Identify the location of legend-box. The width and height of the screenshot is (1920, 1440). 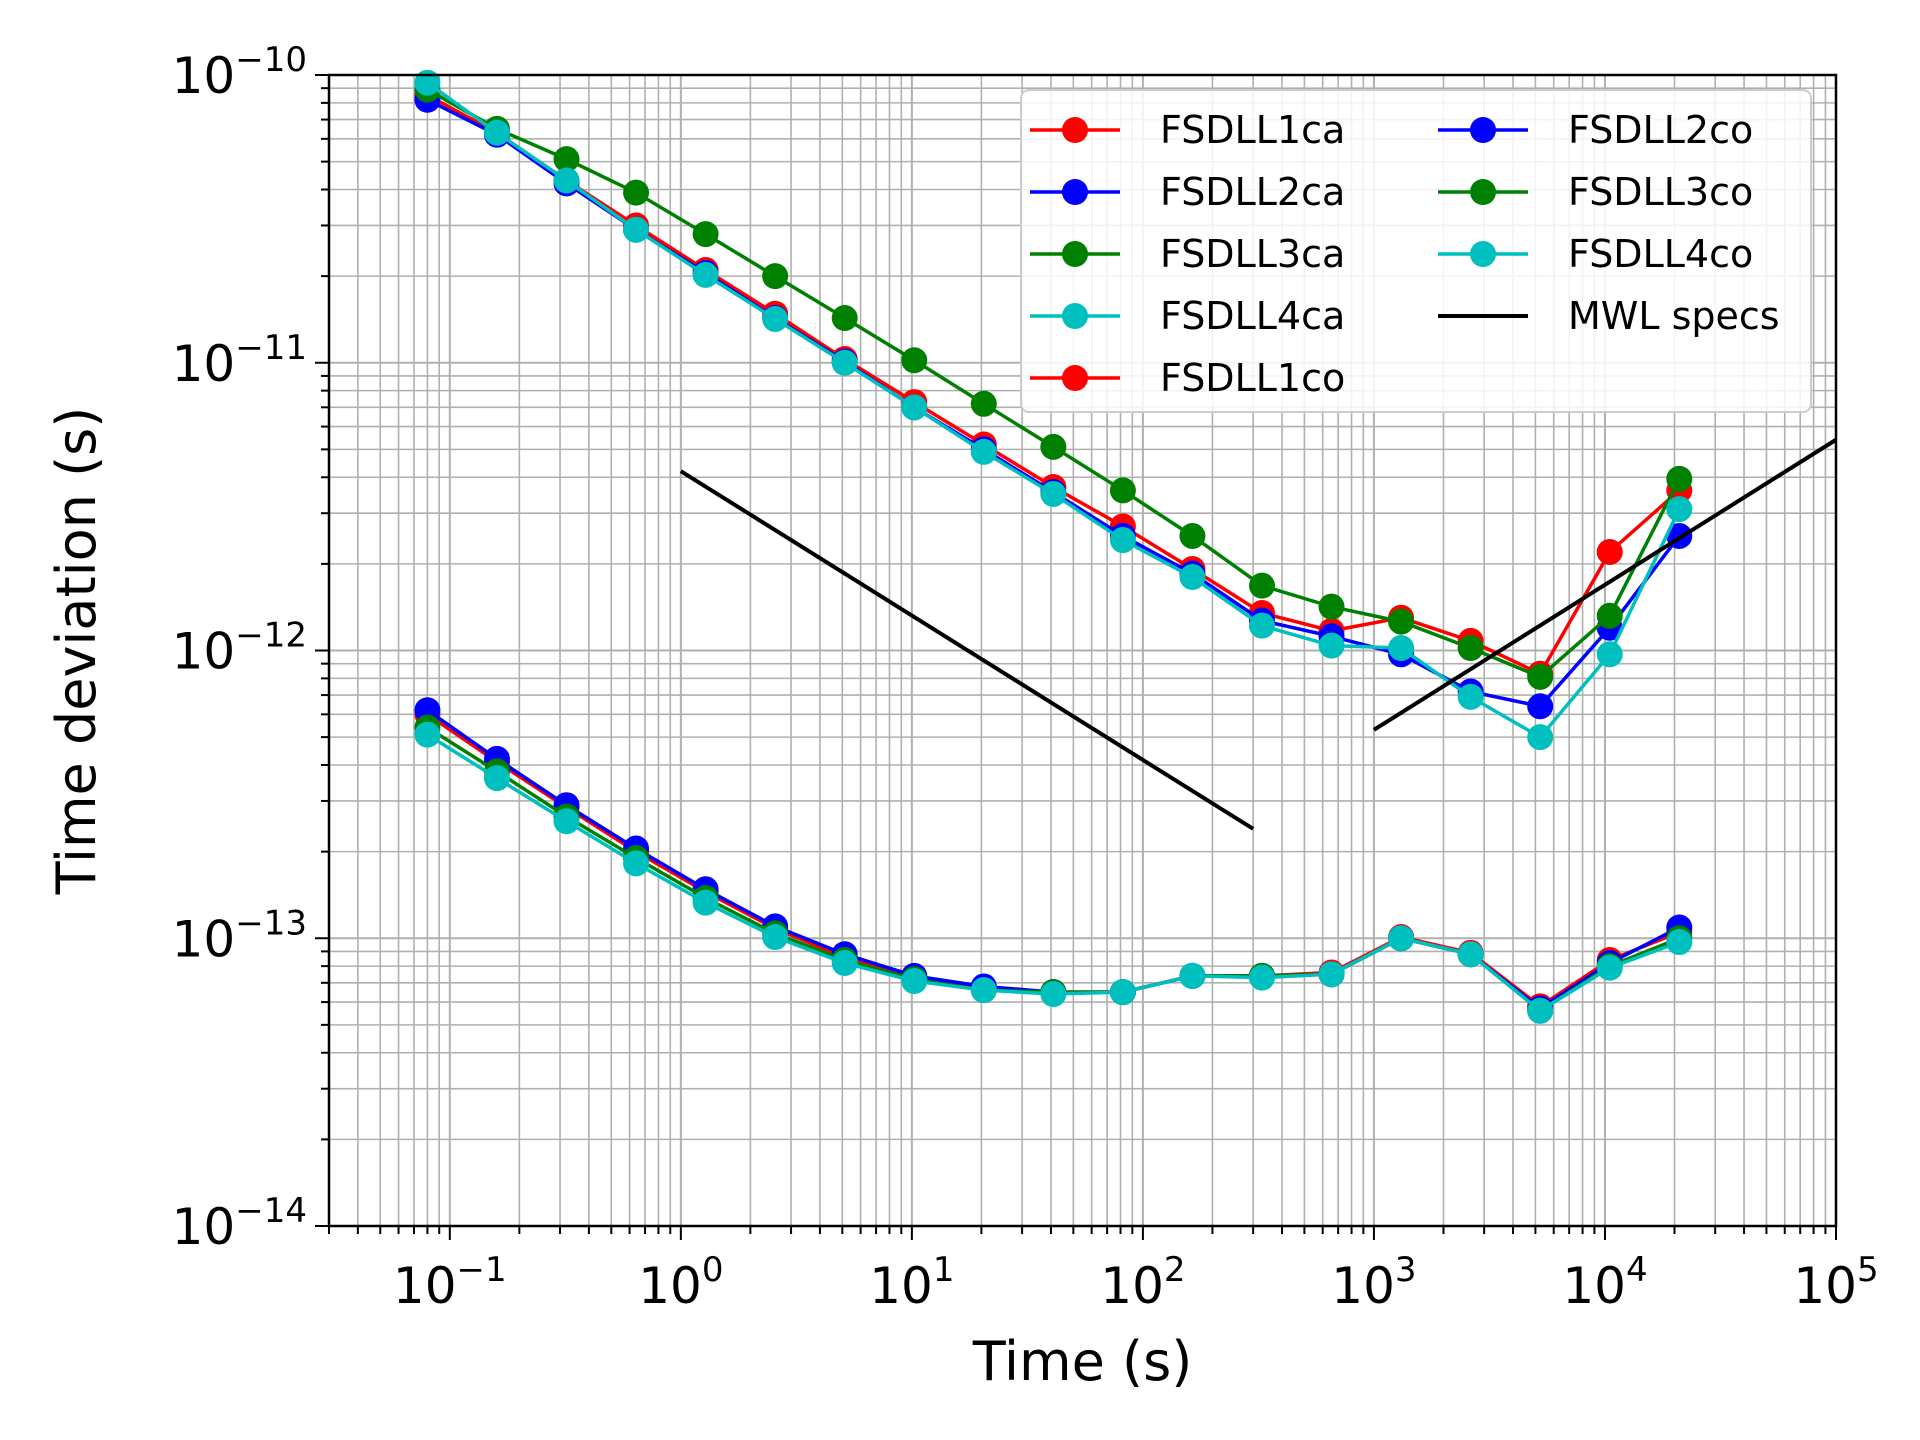
(1416, 251).